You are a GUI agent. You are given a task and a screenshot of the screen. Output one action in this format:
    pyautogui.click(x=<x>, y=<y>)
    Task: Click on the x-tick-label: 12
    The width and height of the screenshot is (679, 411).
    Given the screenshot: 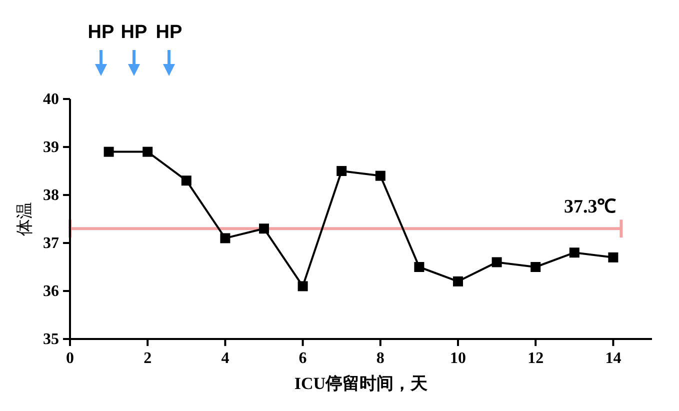 What is the action you would take?
    pyautogui.click(x=536, y=358)
    